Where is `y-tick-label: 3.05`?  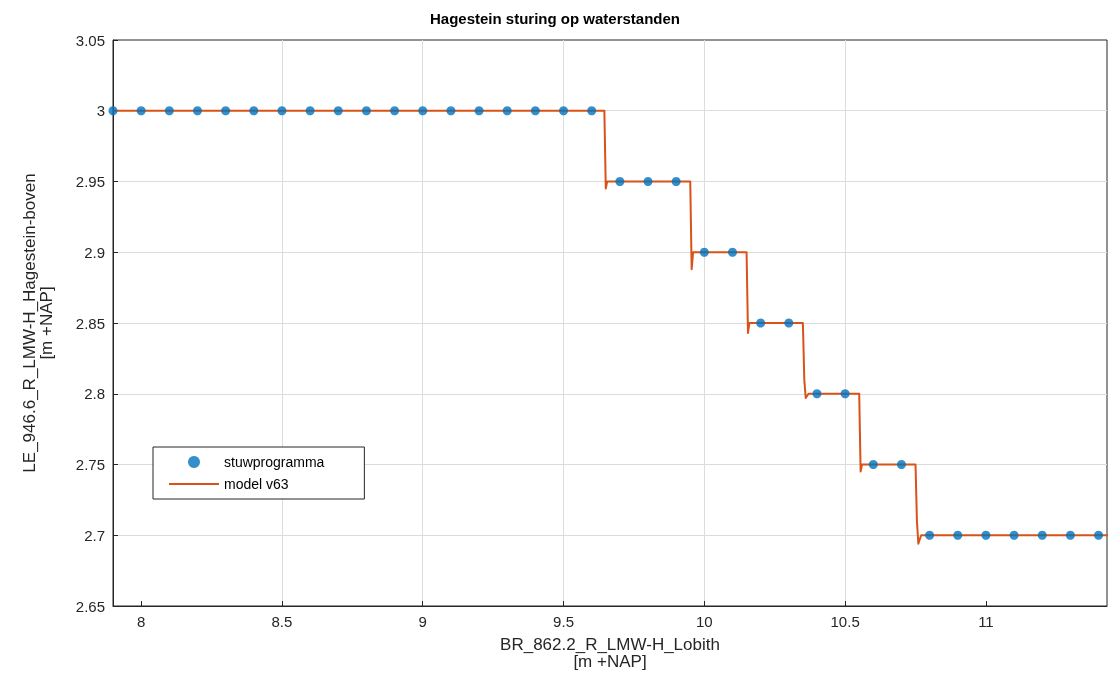 y-tick-label: 3.05 is located at coordinates (90, 40).